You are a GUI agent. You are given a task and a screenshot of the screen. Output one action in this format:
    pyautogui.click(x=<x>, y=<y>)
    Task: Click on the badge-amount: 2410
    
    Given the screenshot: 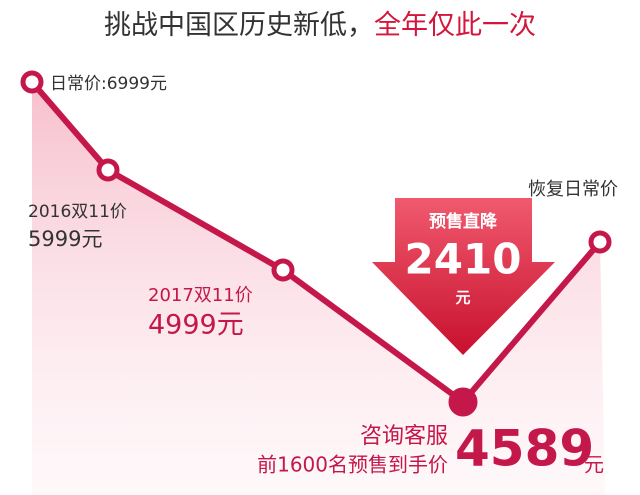 What is the action you would take?
    pyautogui.click(x=463, y=259)
    